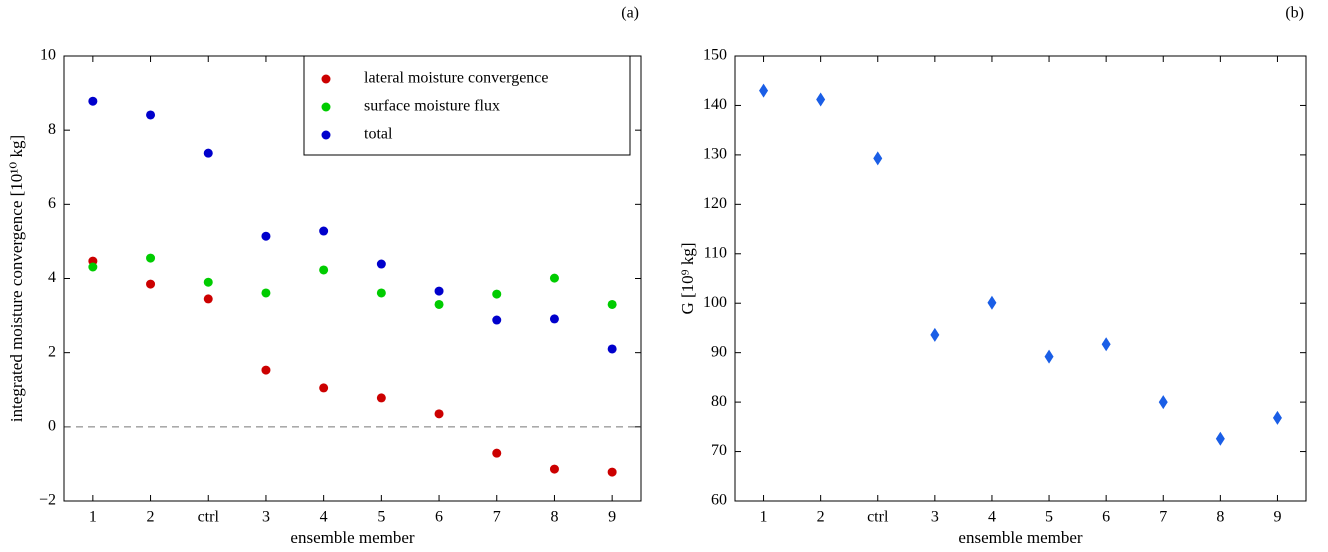  What do you see at coordinates (52, 277) in the screenshot?
I see `y-tick-label: 4` at bounding box center [52, 277].